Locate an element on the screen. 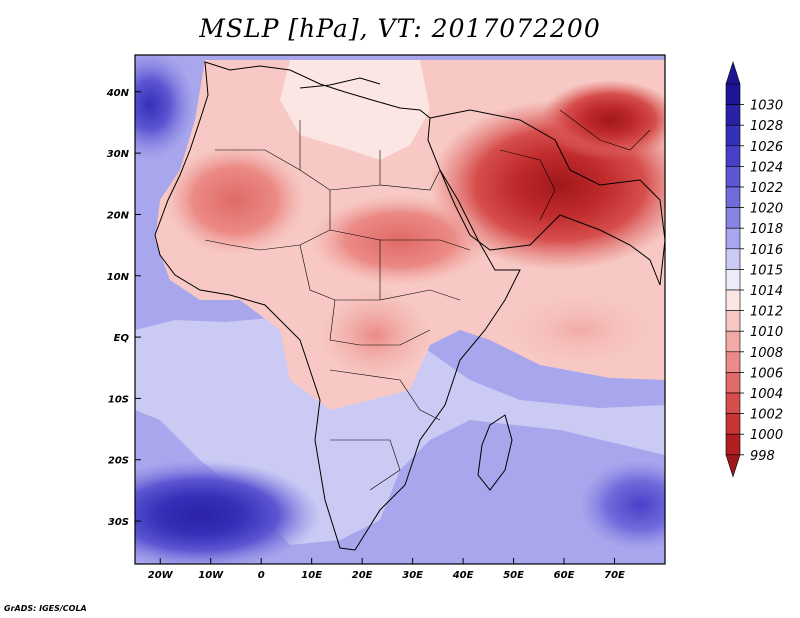 The image size is (800, 618). latitude-axis: 40N 30N 20N 10N EQ 10S 20S 30S is located at coordinates (123, 308).